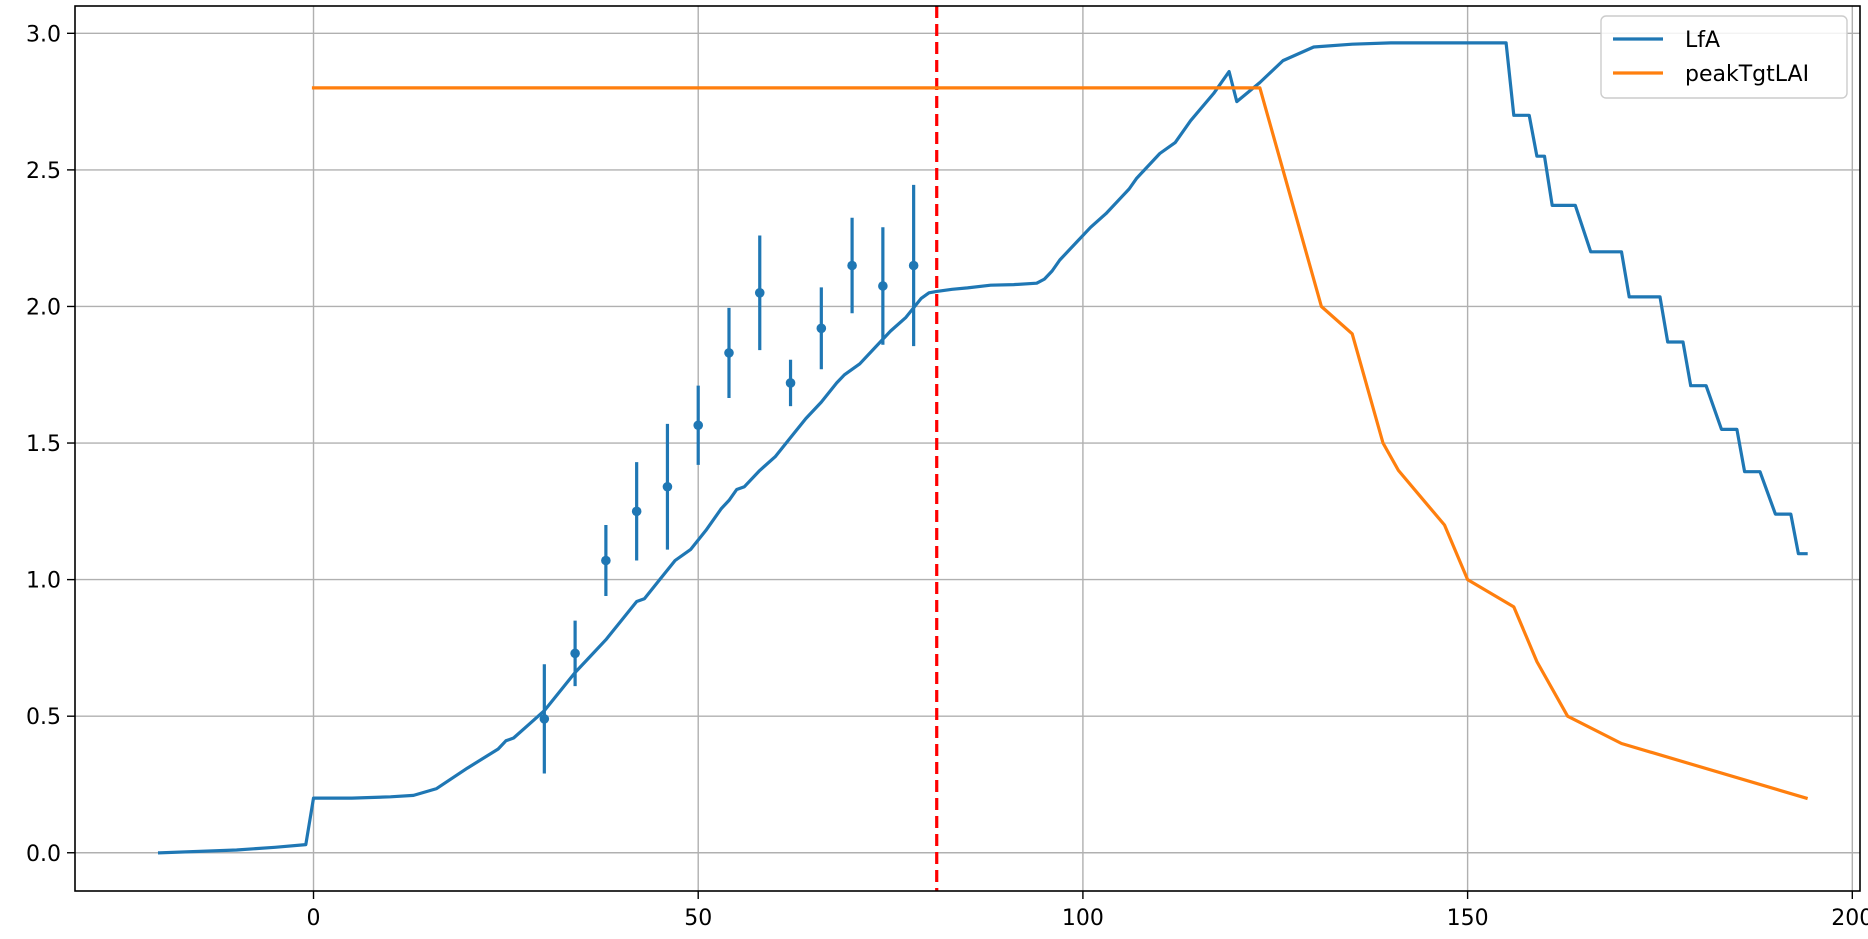 The image size is (1868, 939). I want to click on y-tick-label: 0.0, so click(43, 854).